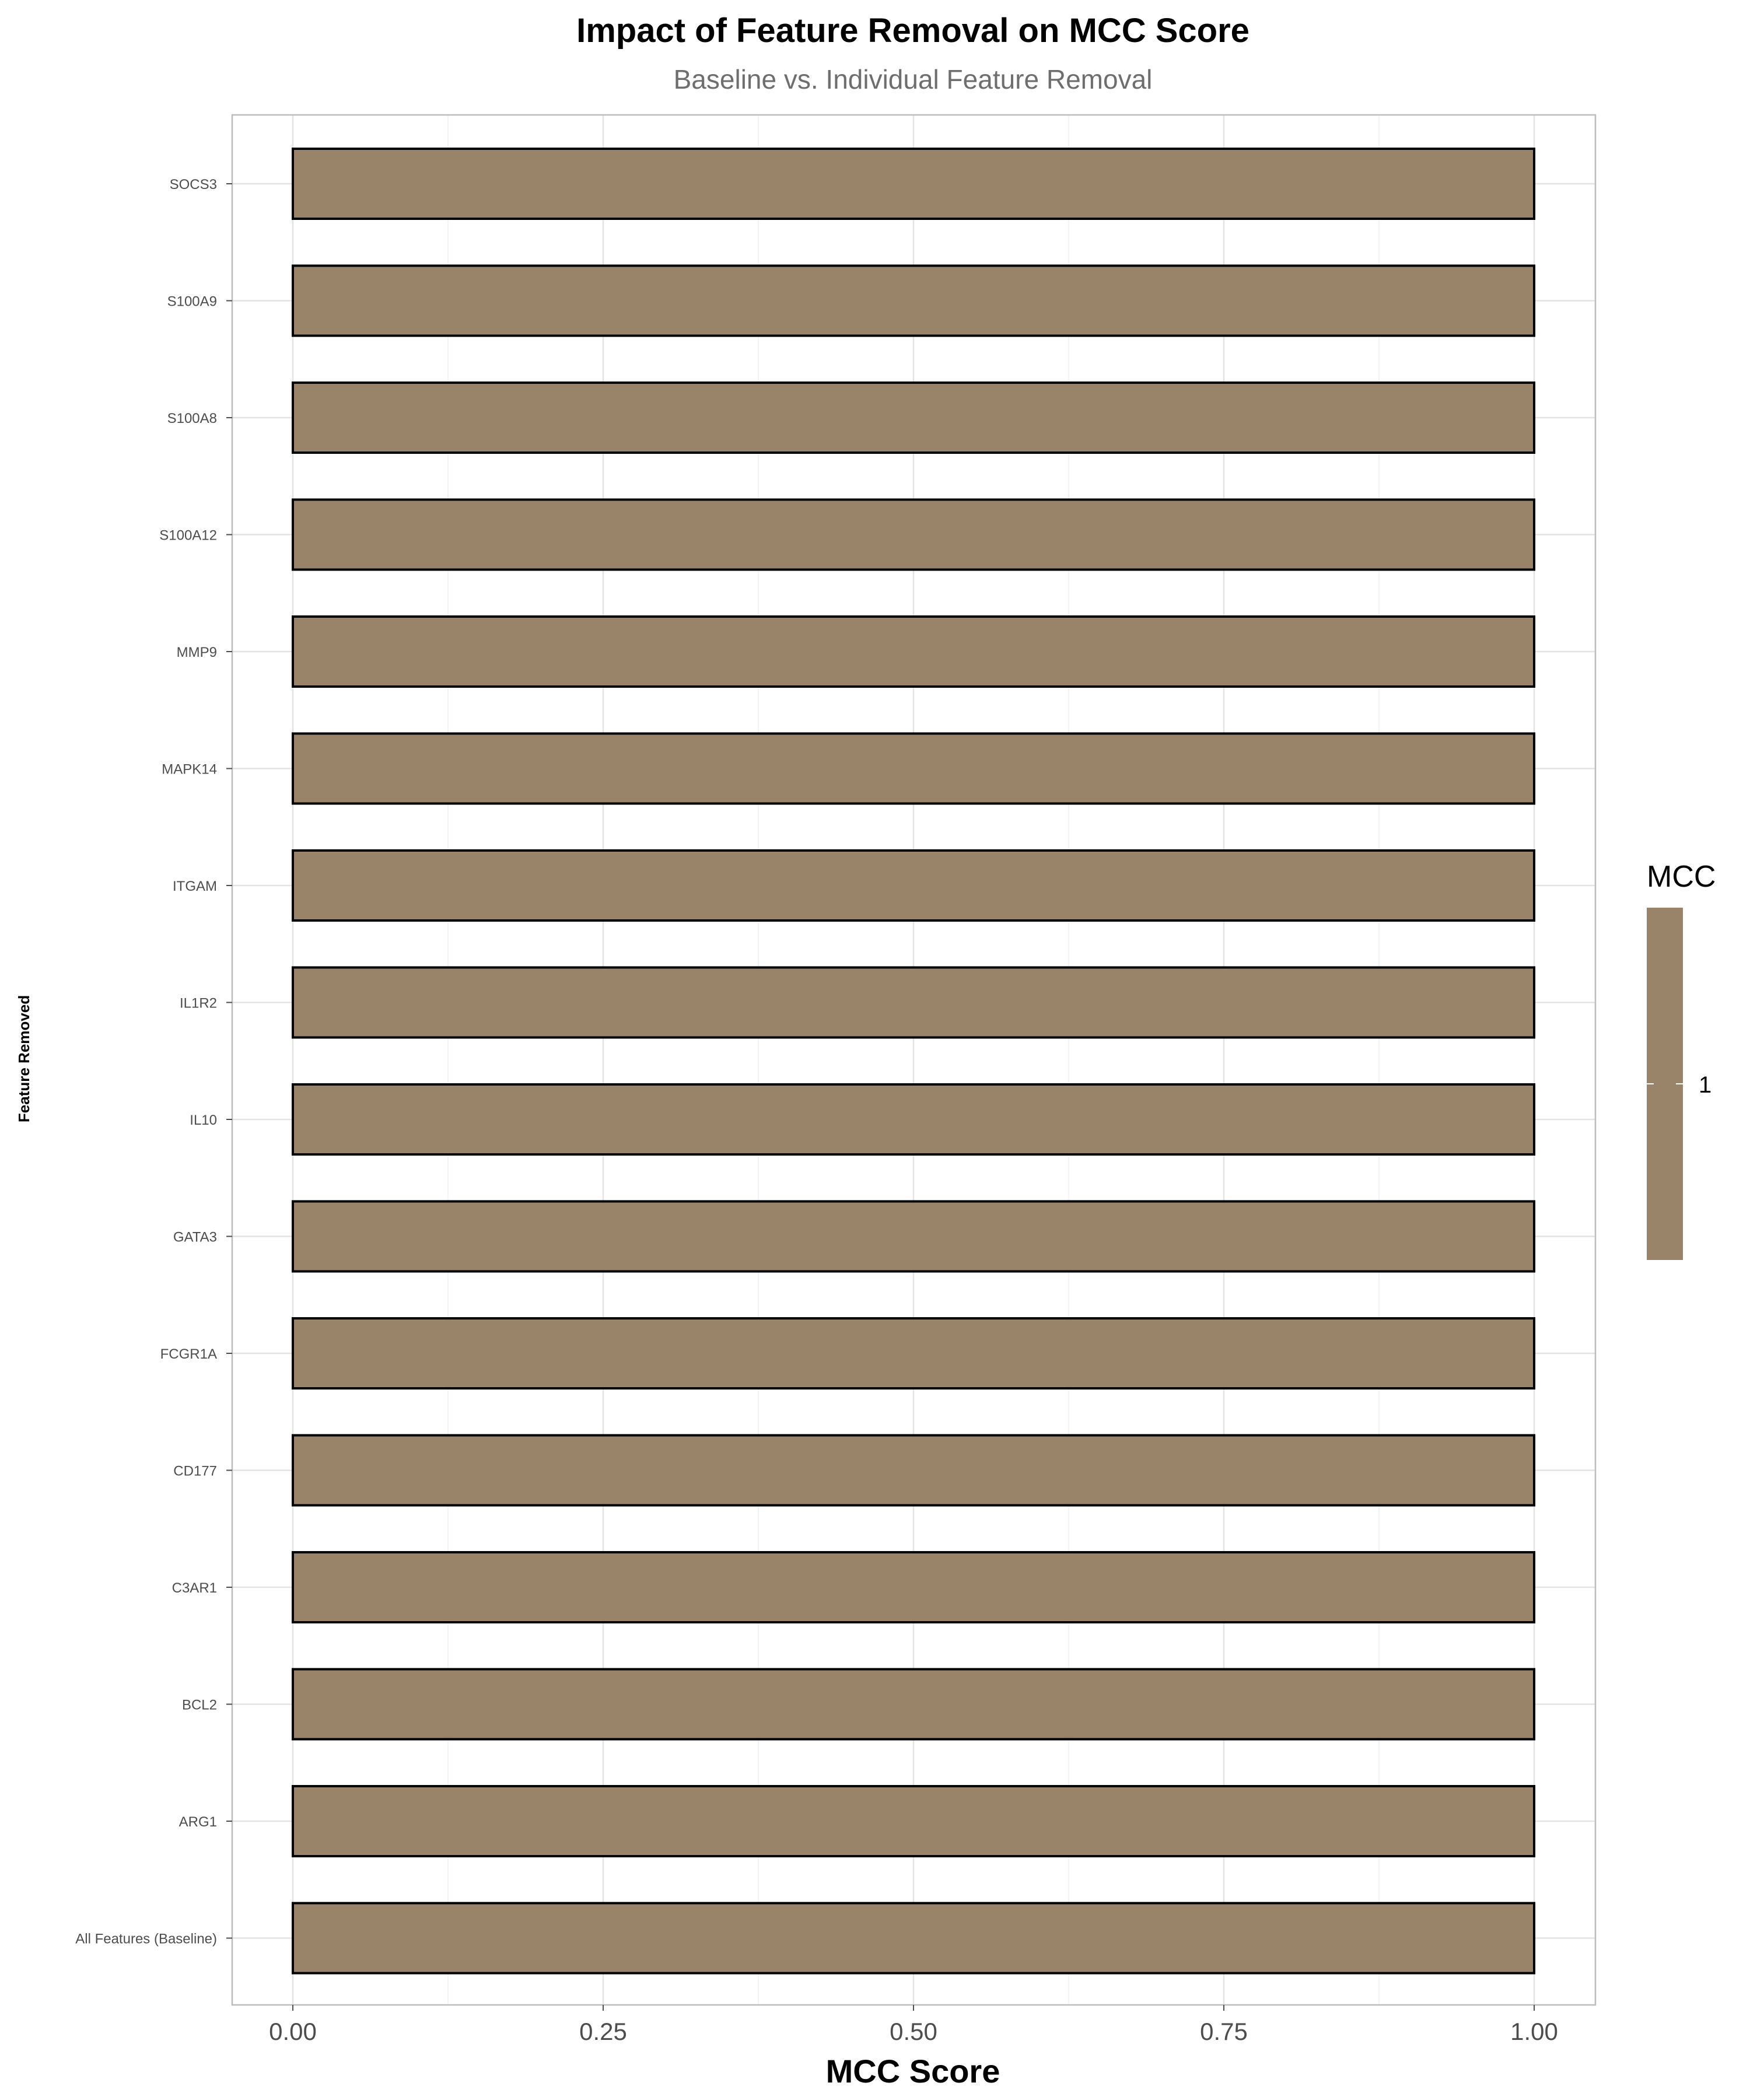  I want to click on legend-title: MCC, so click(1681, 877).